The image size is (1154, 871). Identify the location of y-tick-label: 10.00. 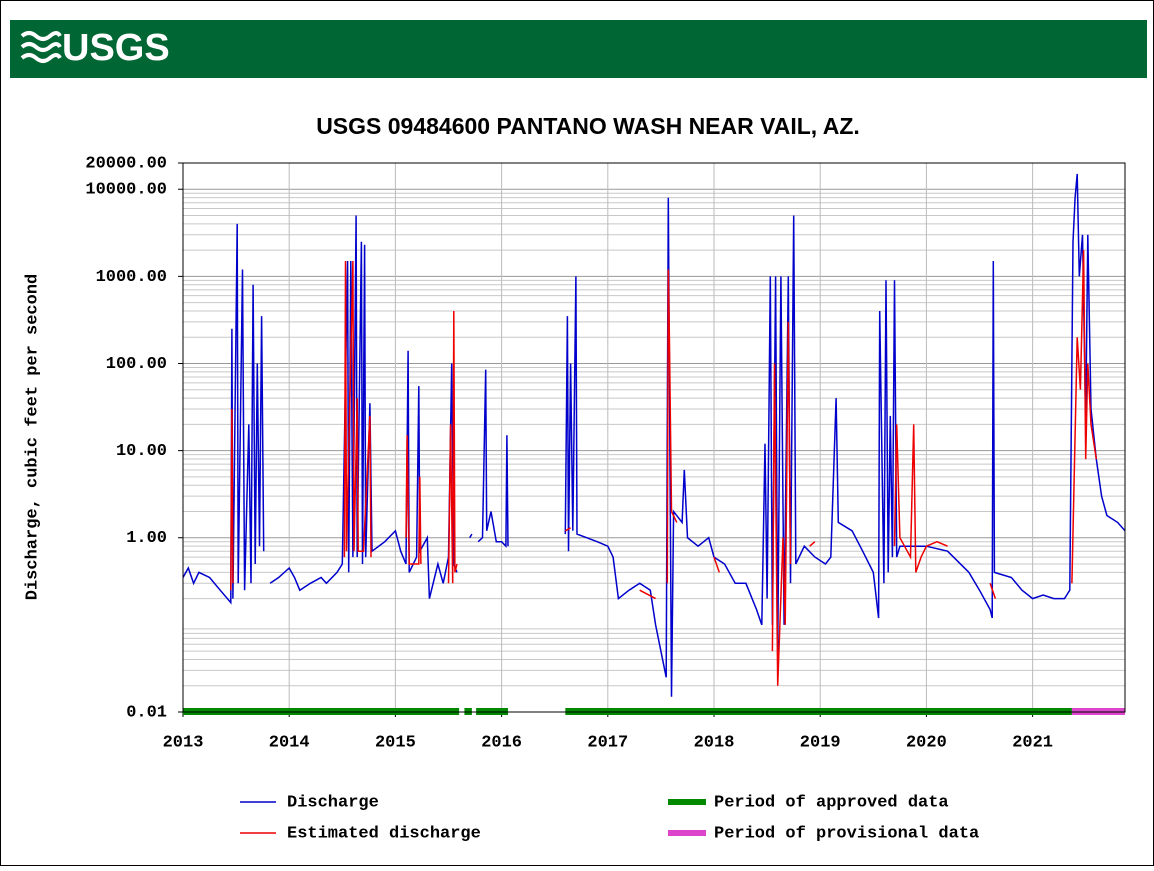
(141, 451).